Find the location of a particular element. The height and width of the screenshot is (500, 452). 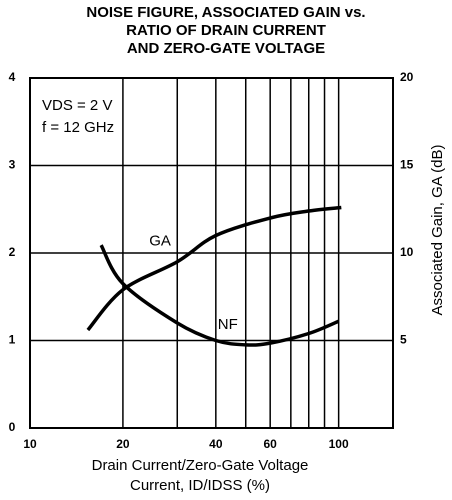

chart-title: NOISE FIGURE, ASSOCIATED GAIN vs. is located at coordinates (225, 12).